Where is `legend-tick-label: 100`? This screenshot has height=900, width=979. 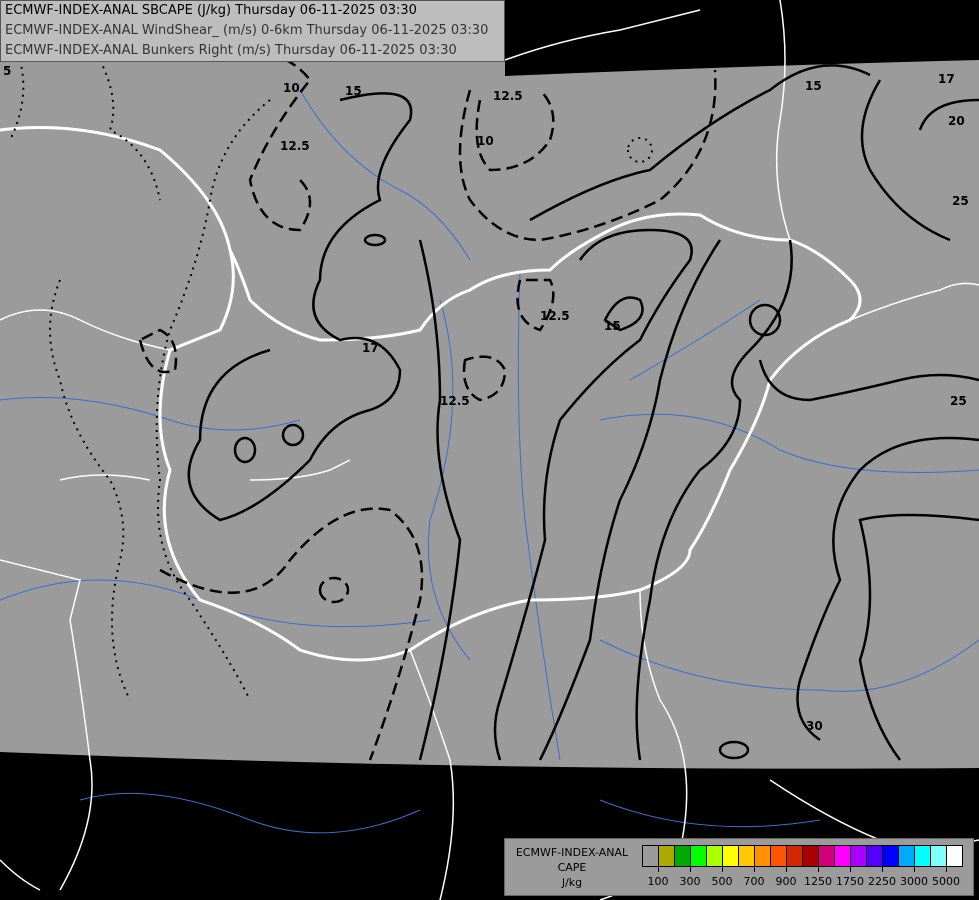
legend-tick-label: 100 is located at coordinates (658, 881).